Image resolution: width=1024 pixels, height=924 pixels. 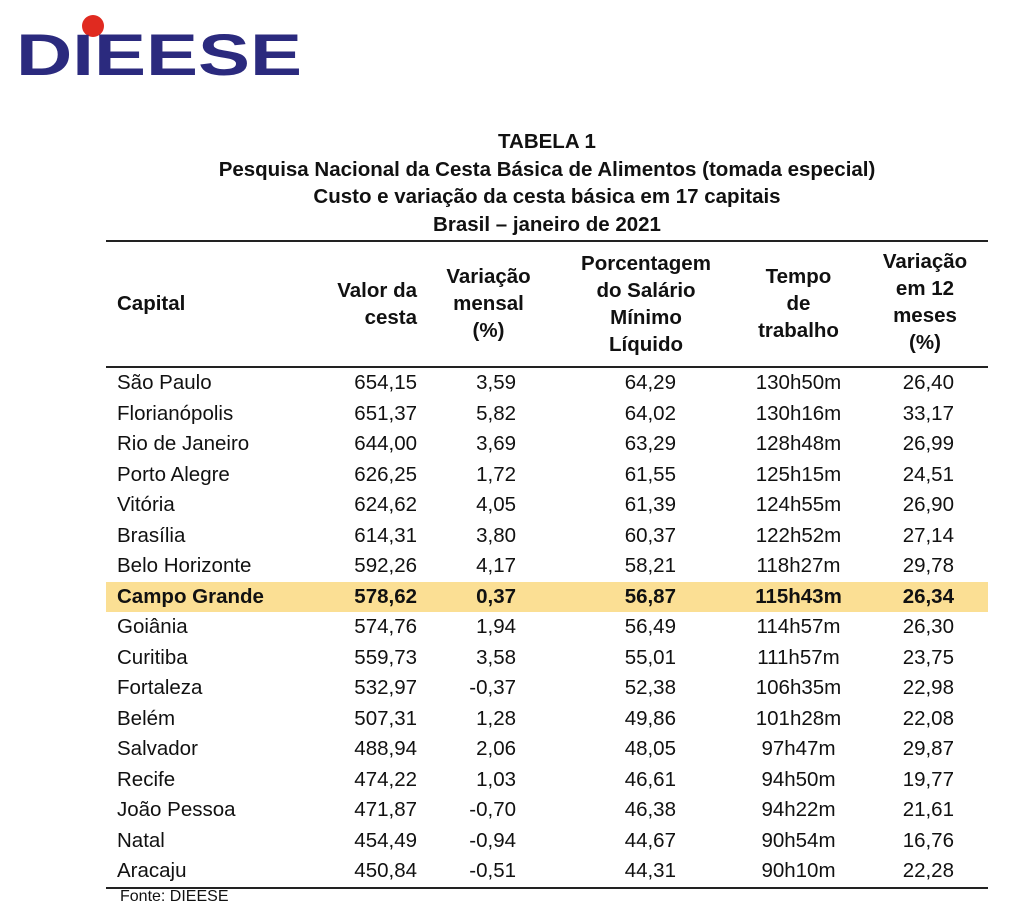 I want to click on cell-variacao-mensal: 4,17, so click(x=496, y=565).